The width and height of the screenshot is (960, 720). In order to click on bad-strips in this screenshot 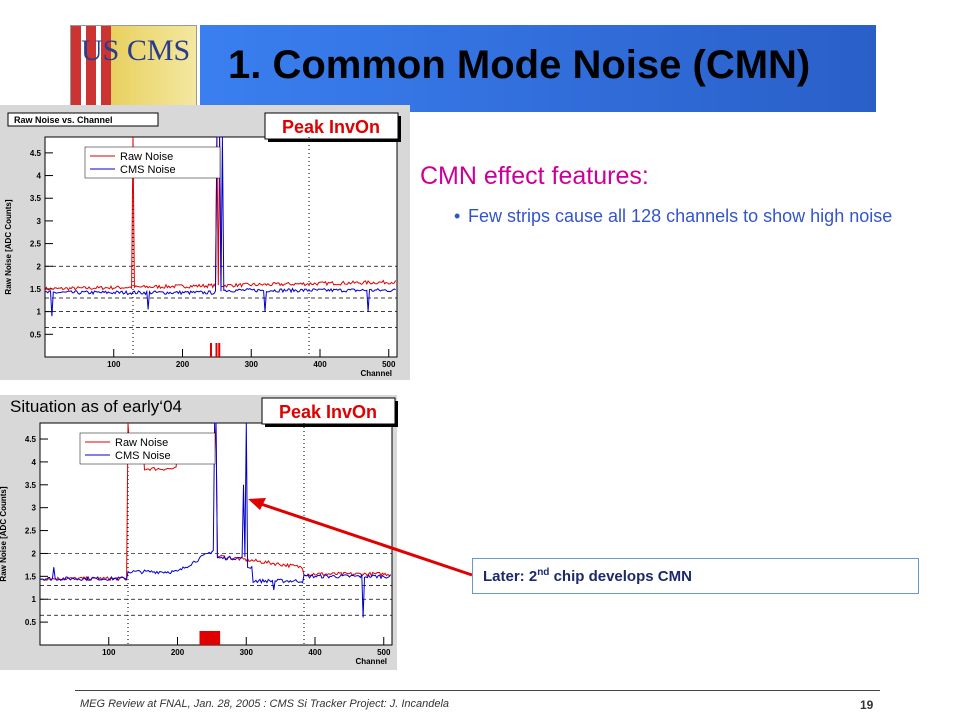, I will do `click(210, 638)`.